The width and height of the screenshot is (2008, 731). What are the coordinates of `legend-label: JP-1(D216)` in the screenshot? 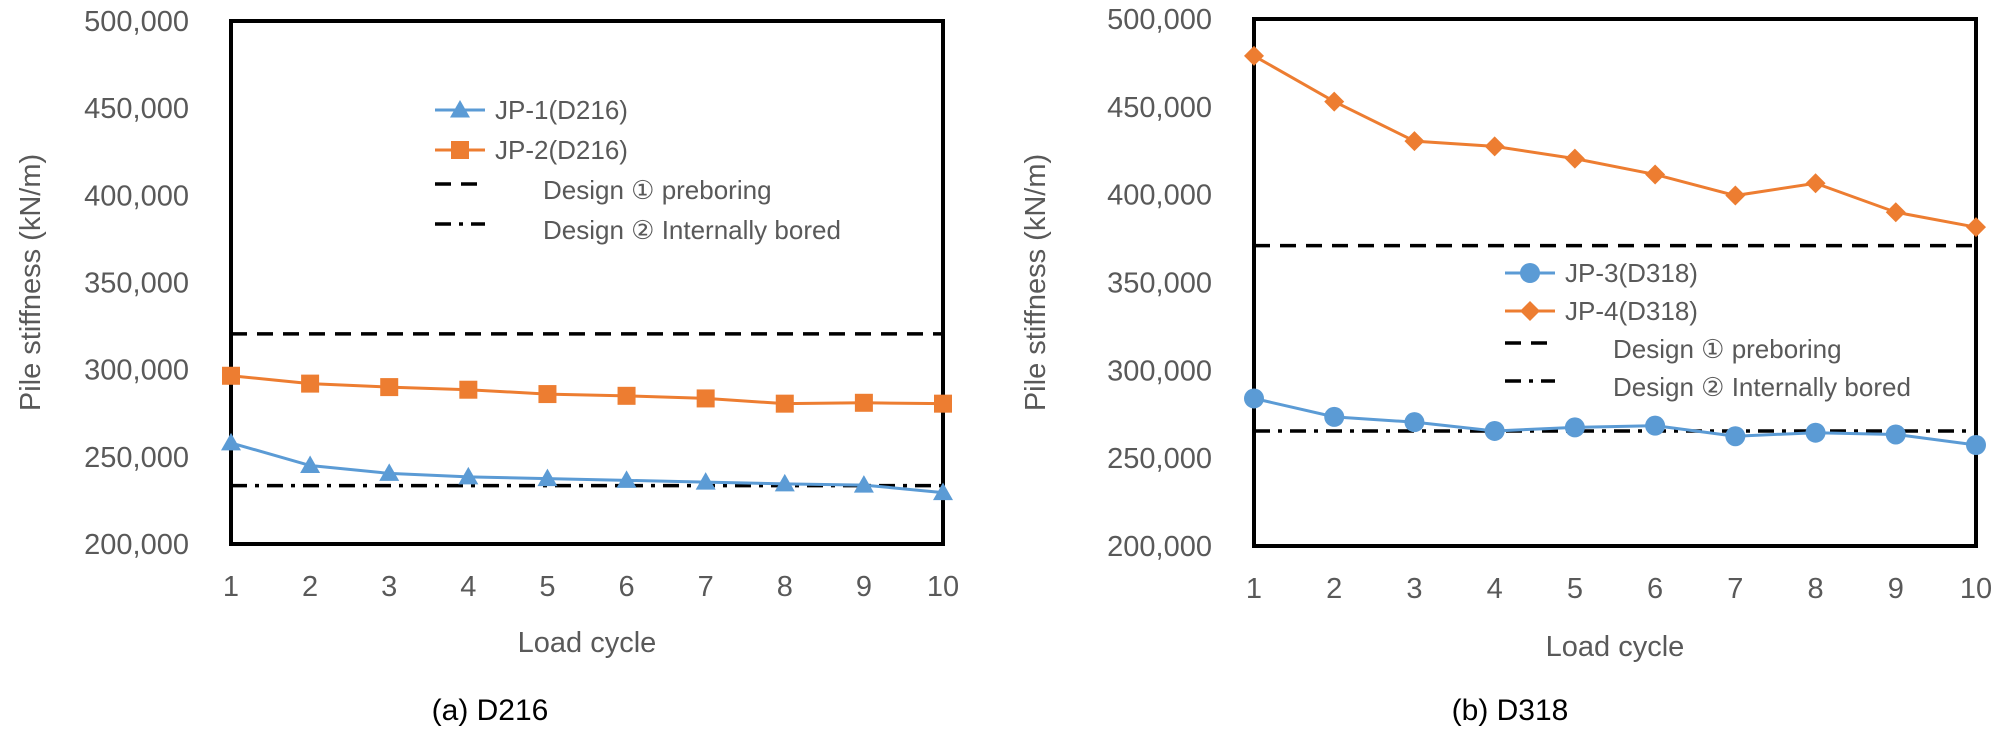 It's located at (561, 110).